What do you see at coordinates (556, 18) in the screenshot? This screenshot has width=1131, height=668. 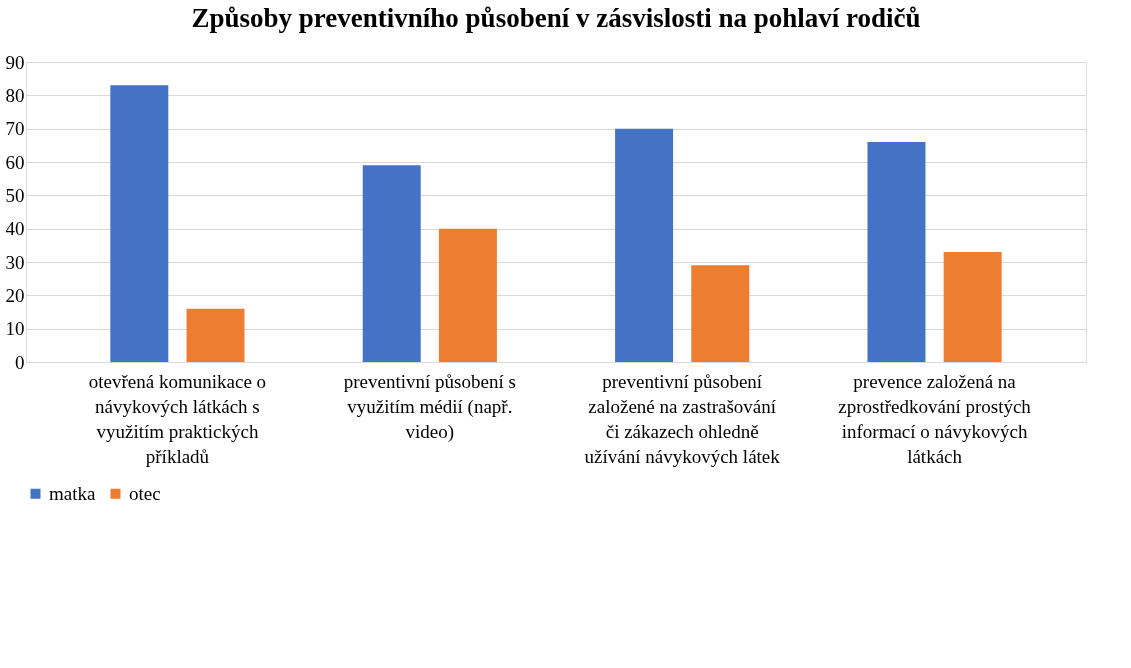 I see `chart-title: Způsoby preventivního působení v zásvislosti na pohlaví rodičů` at bounding box center [556, 18].